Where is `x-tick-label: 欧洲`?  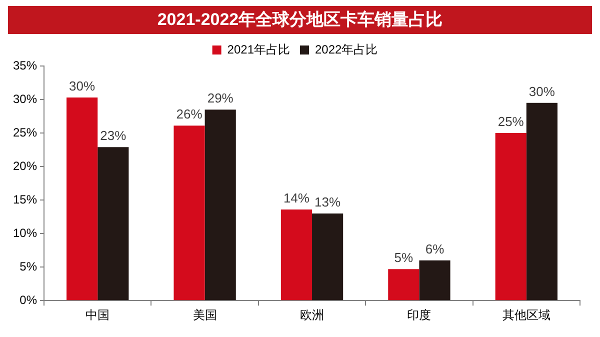 x-tick-label: 欧洲 is located at coordinates (312, 315).